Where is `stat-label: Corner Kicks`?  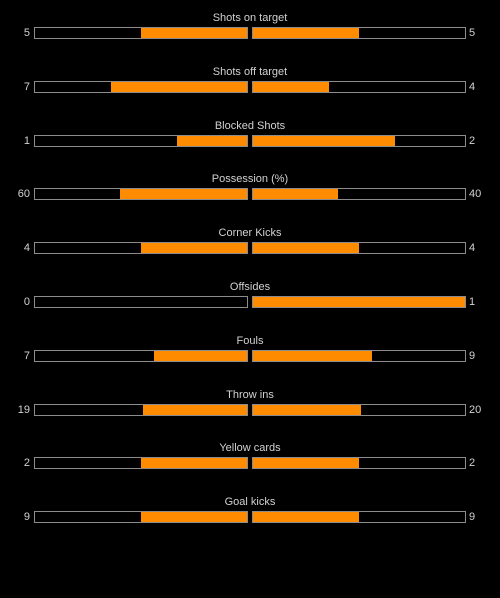 stat-label: Corner Kicks is located at coordinates (250, 233).